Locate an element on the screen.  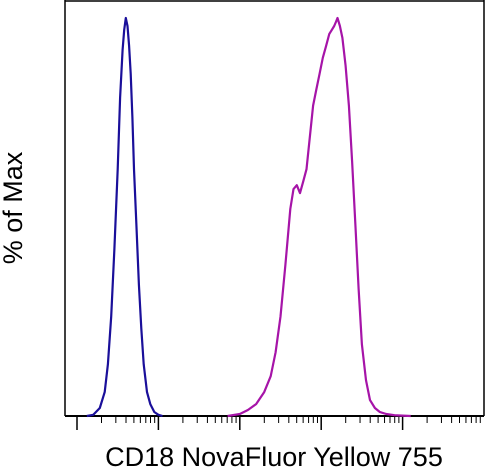
x-axis-ticks is located at coordinates (278, 423).